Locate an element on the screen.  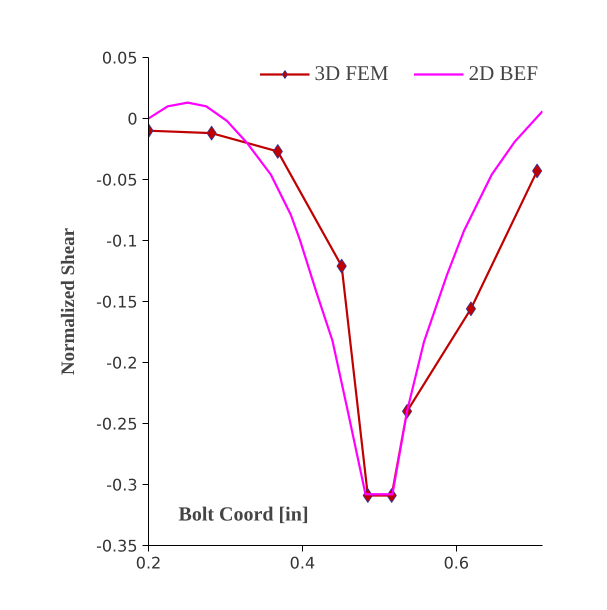
legend-label: 3D FEM is located at coordinates (351, 73).